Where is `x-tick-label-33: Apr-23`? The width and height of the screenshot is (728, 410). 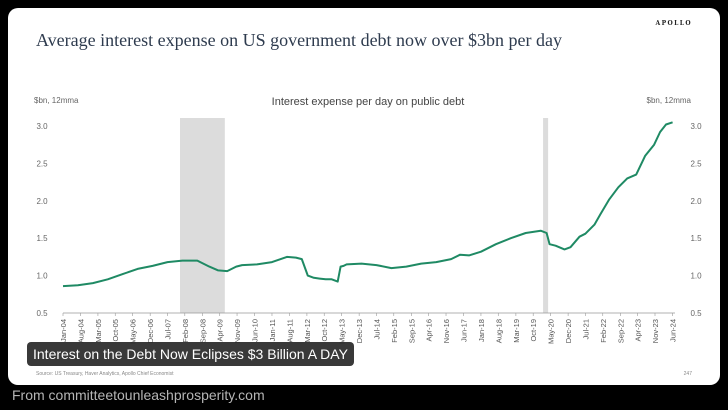
x-tick-label-33: Apr-23 is located at coordinates (638, 330).